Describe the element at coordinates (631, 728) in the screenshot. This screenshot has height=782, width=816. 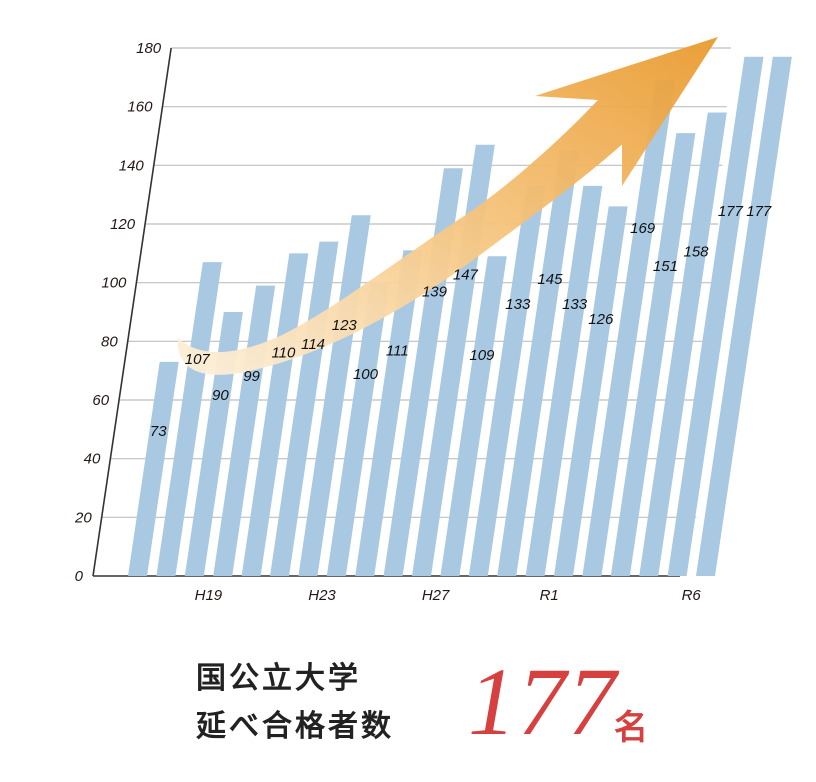
I see `count-unit: 名` at that location.